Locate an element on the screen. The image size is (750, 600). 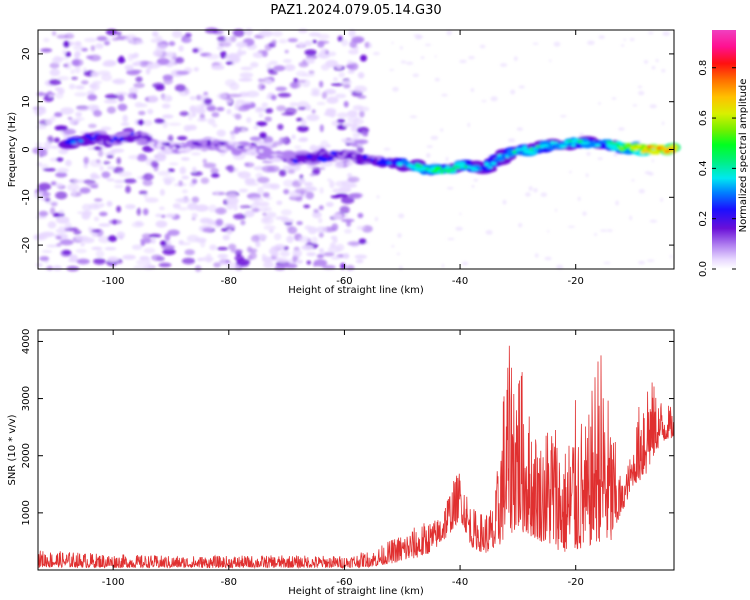
spectrogram-signal-ridge is located at coordinates (369, 153).